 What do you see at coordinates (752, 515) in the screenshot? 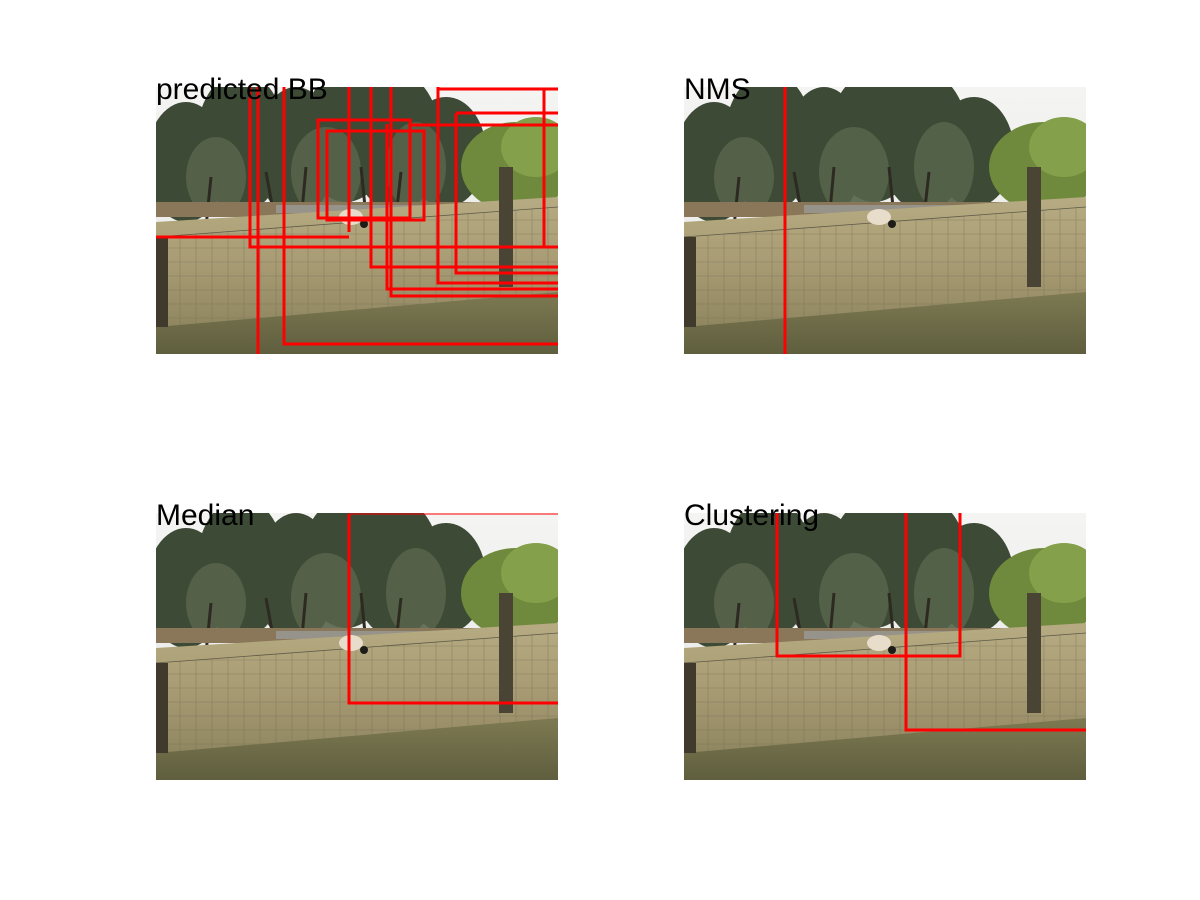
I see `panel-title: Clustering` at bounding box center [752, 515].